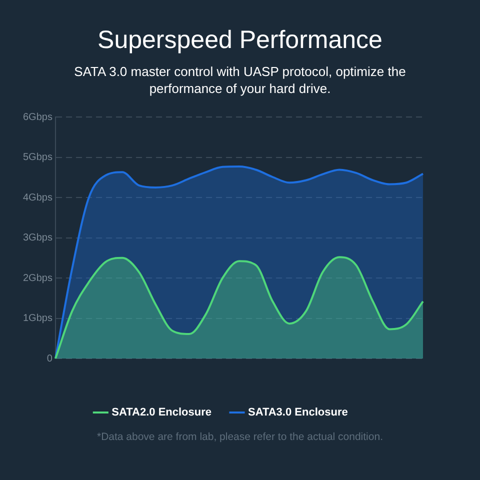 This screenshot has width=480, height=480. Describe the element at coordinates (37, 238) in the screenshot. I see `y-tick-label: 3Gbps` at that location.